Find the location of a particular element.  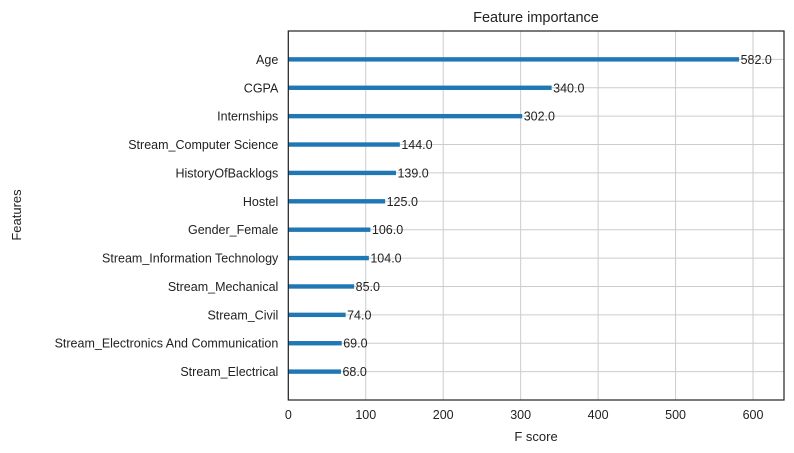

bar-value-label: 144.0 is located at coordinates (416, 145).